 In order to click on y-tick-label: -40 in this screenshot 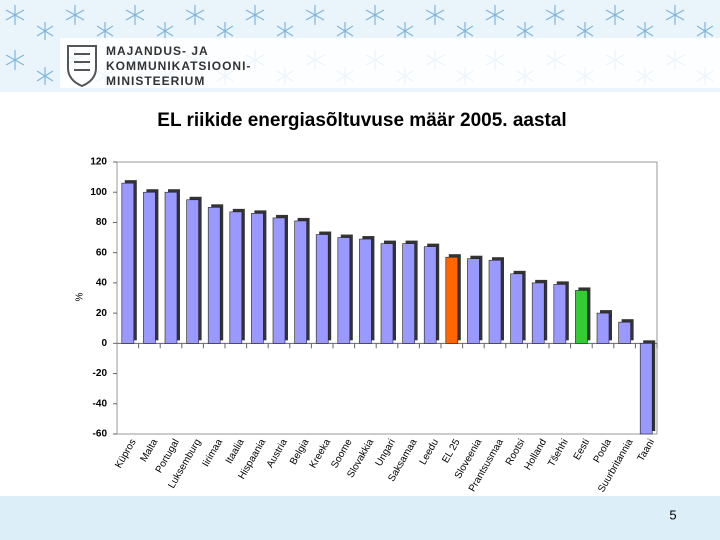, I will do `click(100, 403)`.